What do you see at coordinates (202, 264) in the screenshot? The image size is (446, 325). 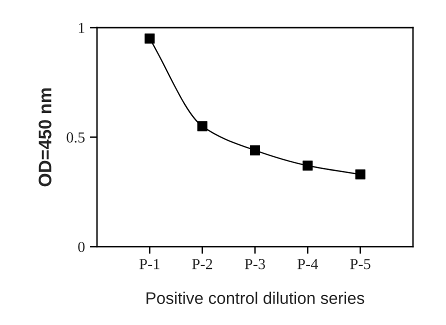 I see `x-tick-label: P-2` at bounding box center [202, 264].